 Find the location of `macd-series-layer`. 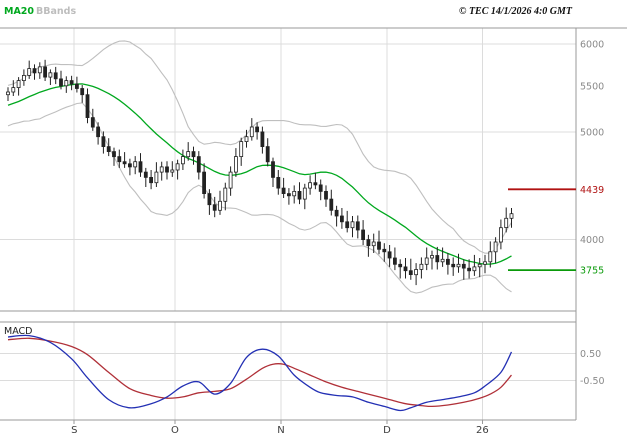

macd-series-layer is located at coordinates (260, 373).